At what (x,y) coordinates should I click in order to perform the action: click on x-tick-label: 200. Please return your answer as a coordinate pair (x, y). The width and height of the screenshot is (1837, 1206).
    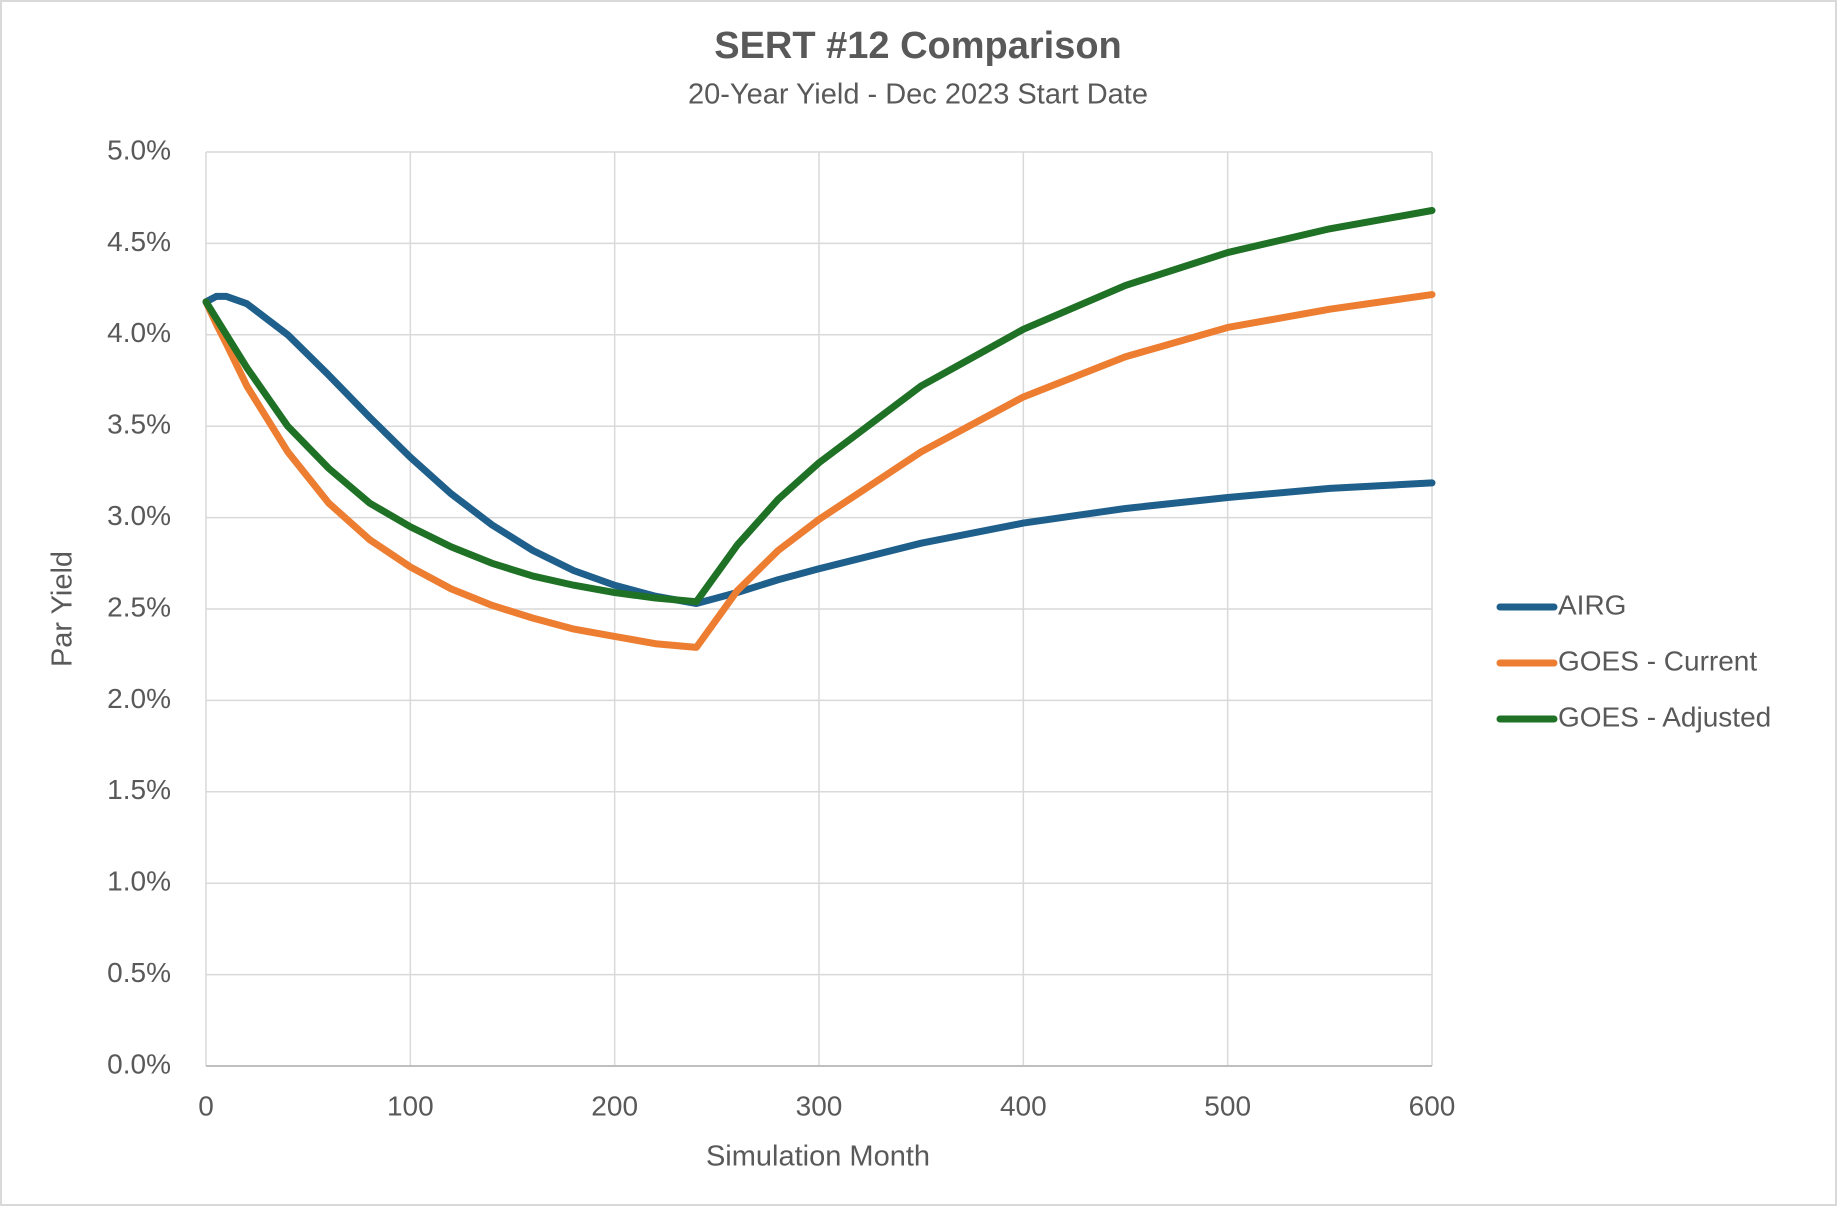
    Looking at the image, I should click on (614, 1105).